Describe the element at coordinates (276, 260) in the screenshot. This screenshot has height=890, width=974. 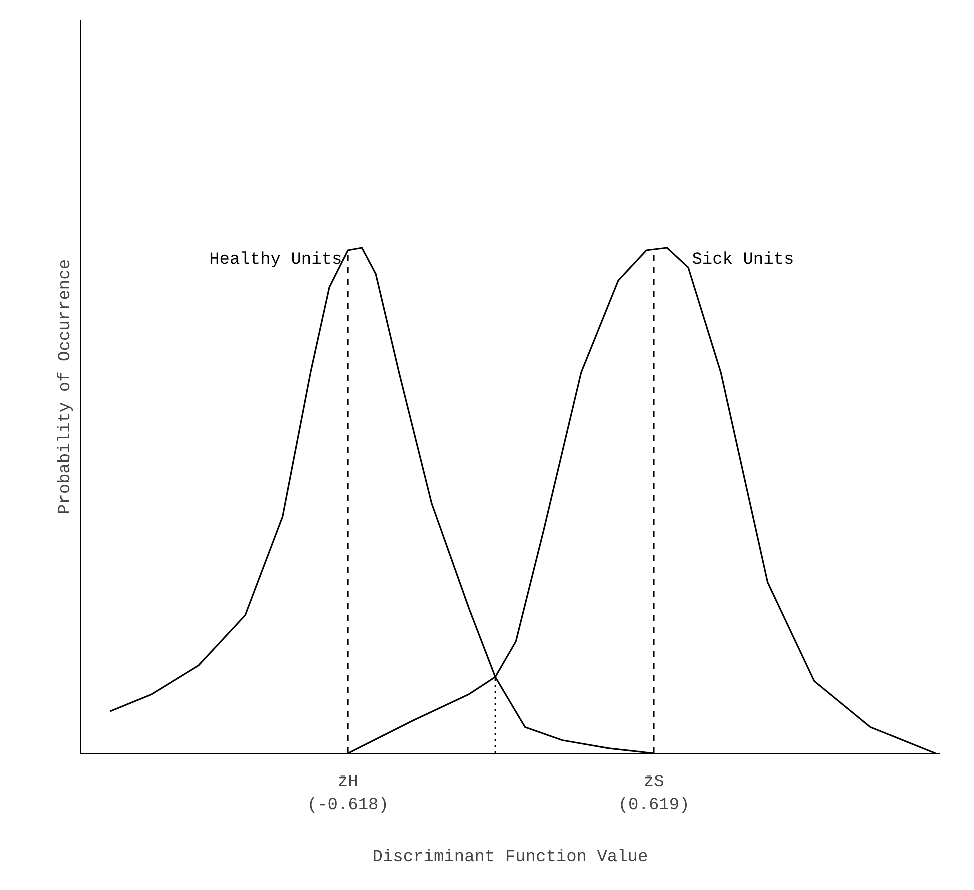
I see `series-label: Healthy Units` at that location.